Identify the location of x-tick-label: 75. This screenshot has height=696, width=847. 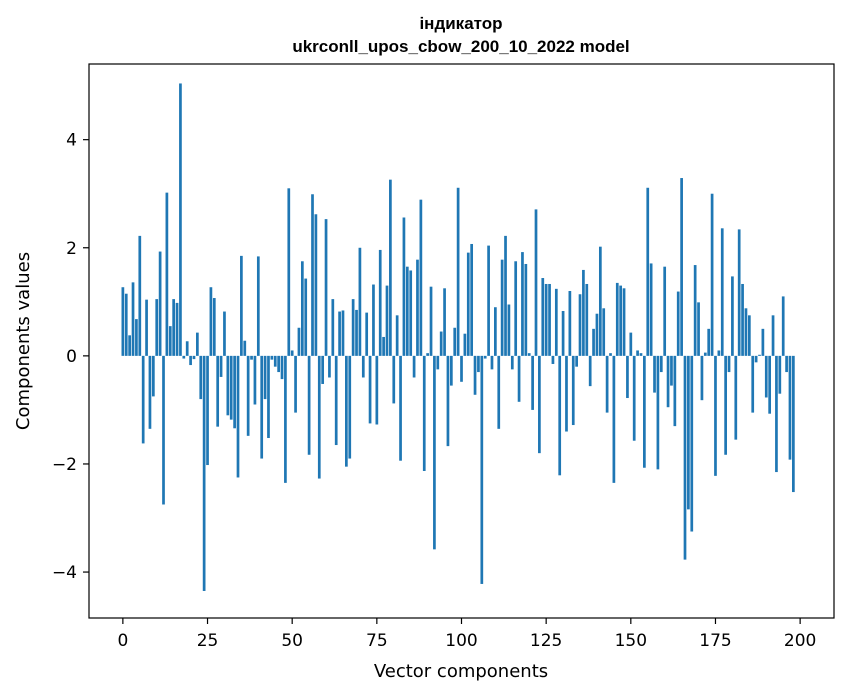
(377, 641).